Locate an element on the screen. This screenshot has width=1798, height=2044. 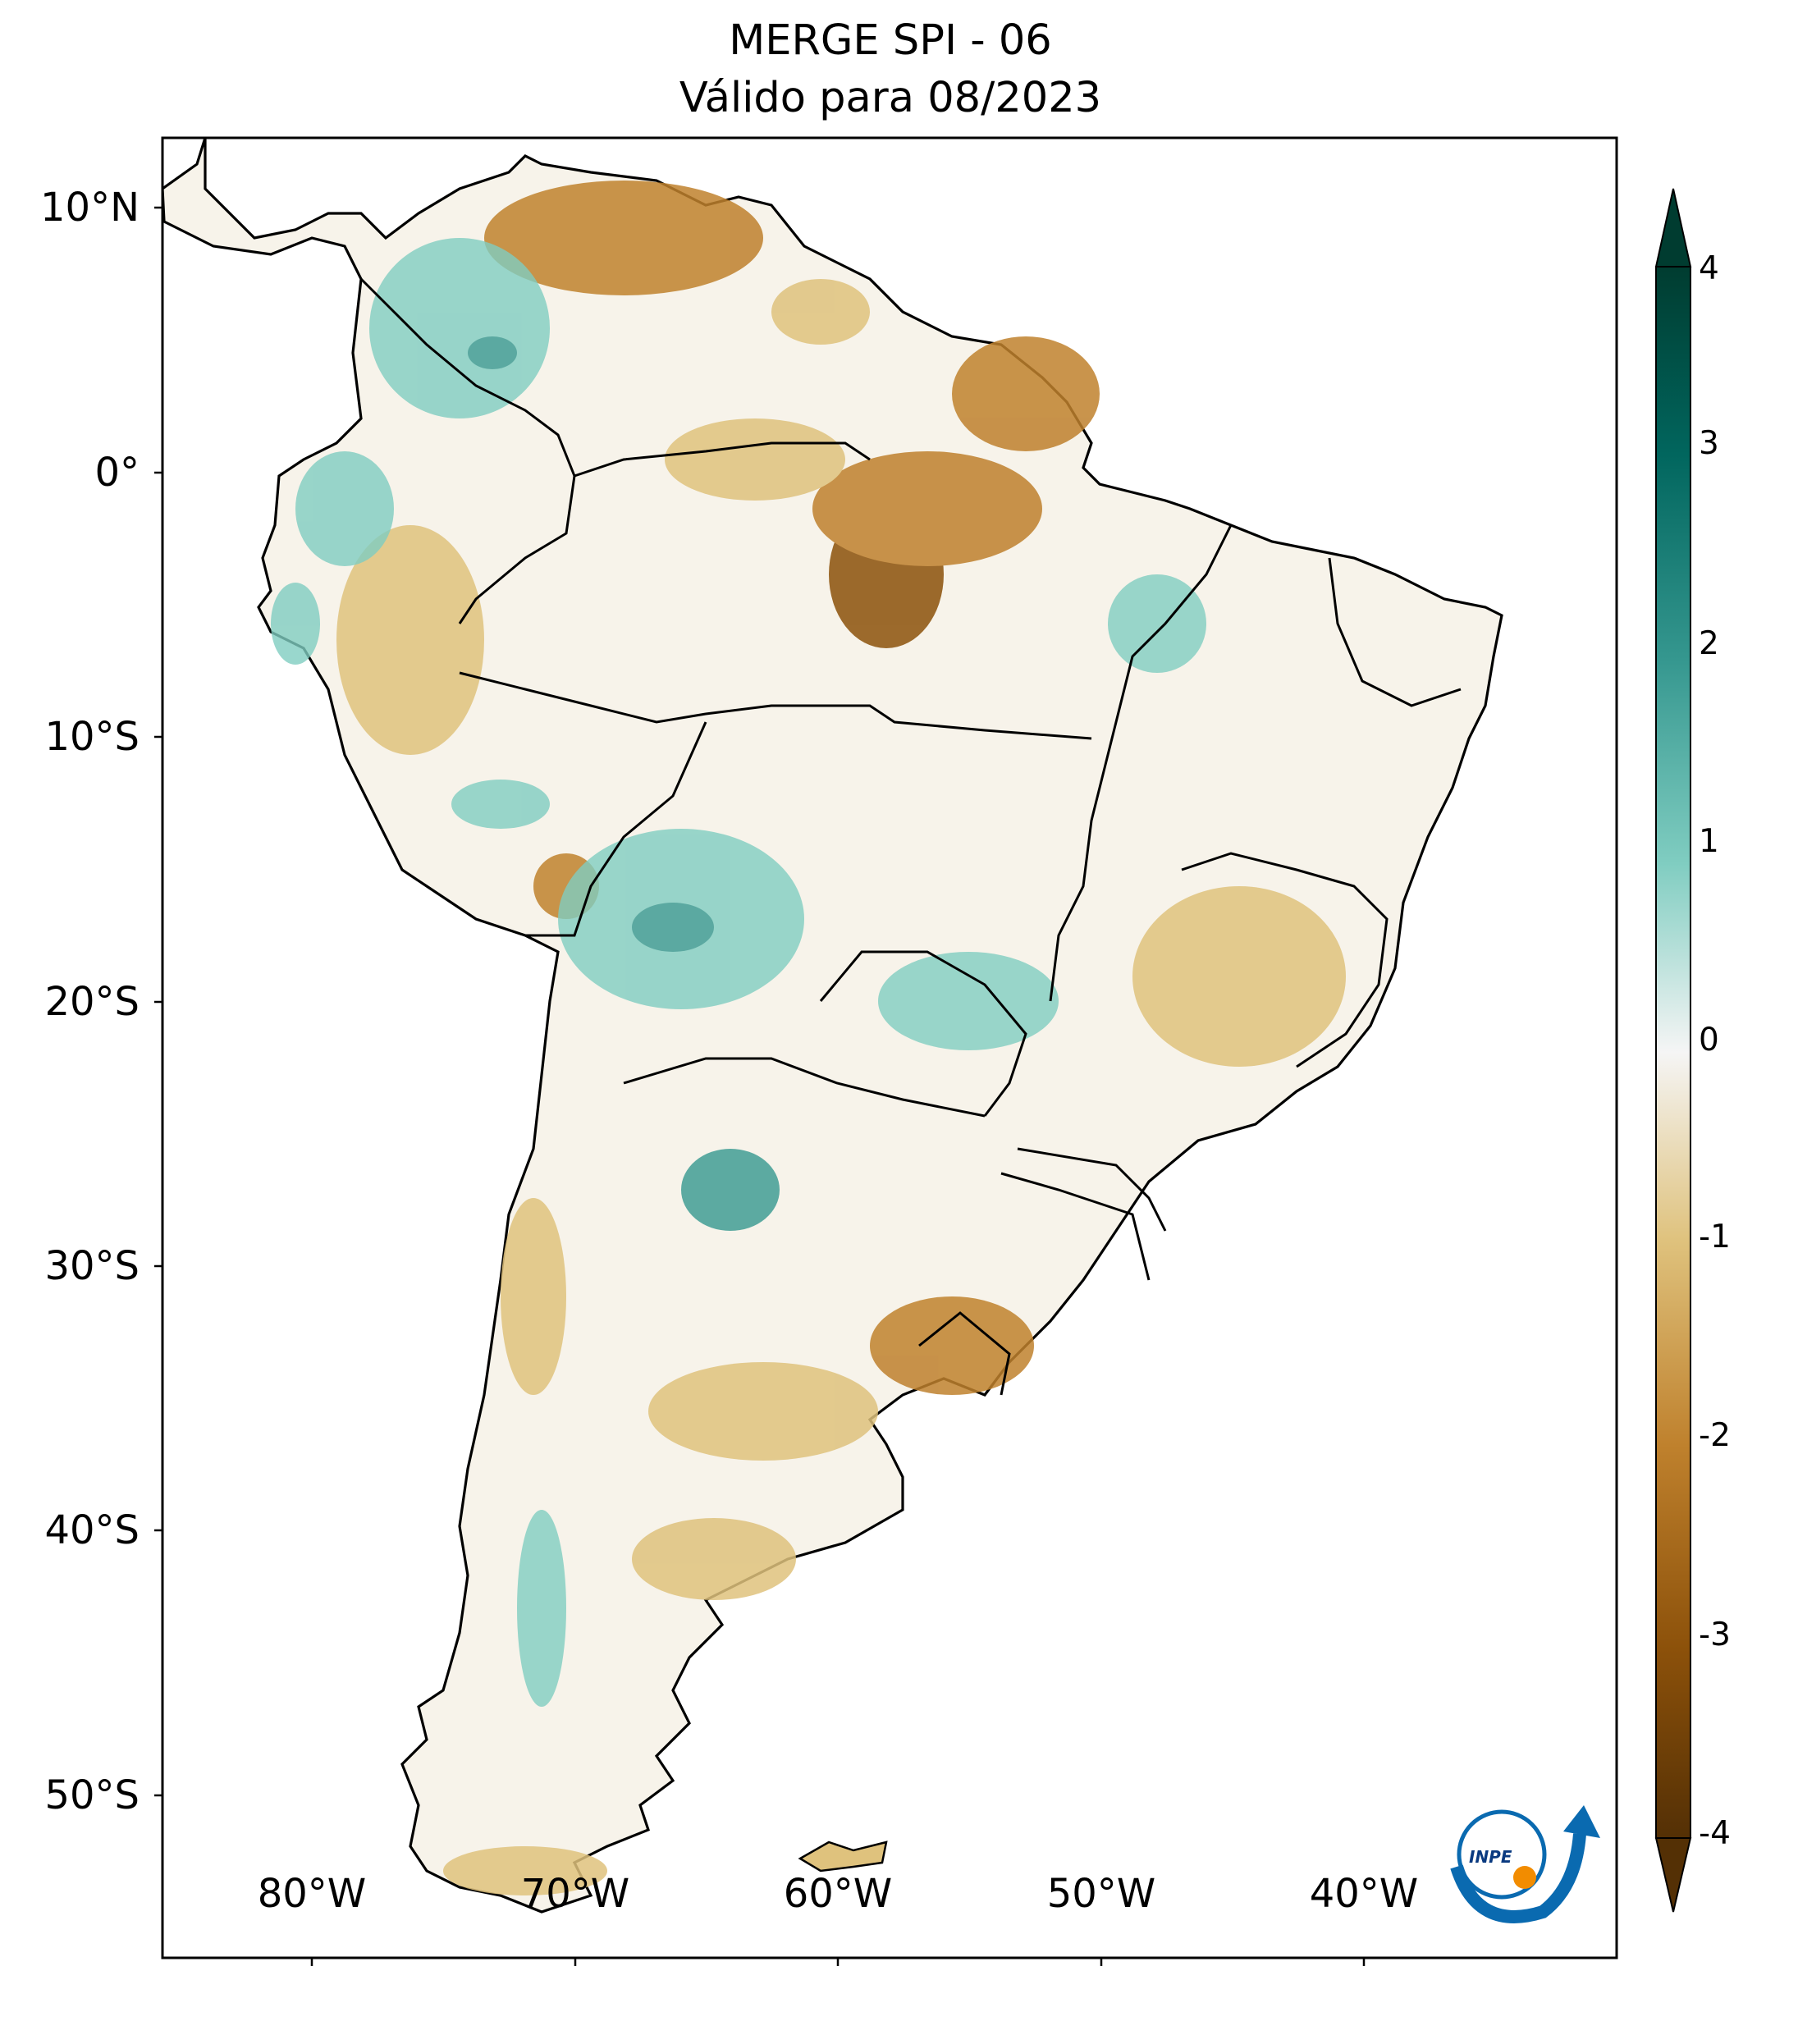
map-title: MERGE SPI - 06 is located at coordinates (890, 40).